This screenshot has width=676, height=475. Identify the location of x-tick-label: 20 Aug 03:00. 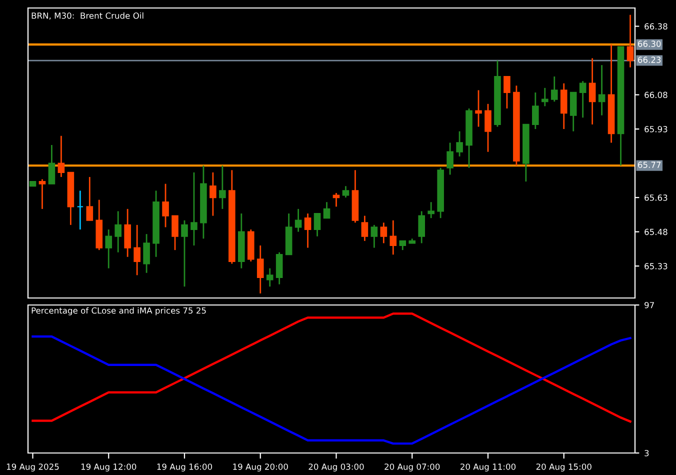
(336, 468).